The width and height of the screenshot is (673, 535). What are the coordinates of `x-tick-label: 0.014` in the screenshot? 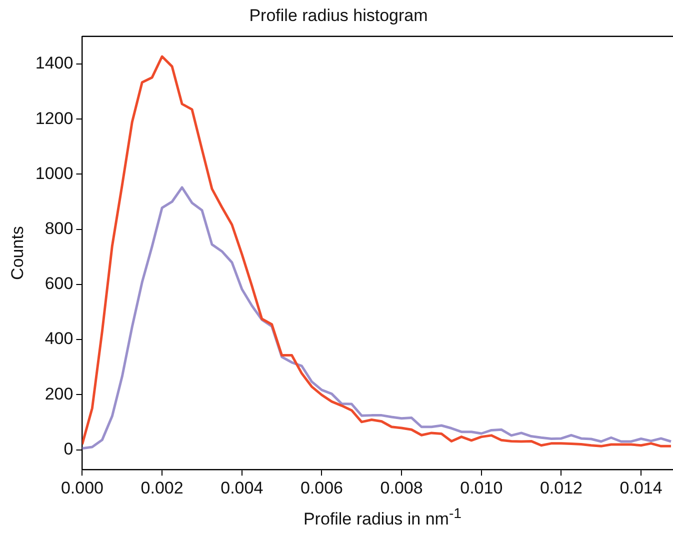 It's located at (641, 488).